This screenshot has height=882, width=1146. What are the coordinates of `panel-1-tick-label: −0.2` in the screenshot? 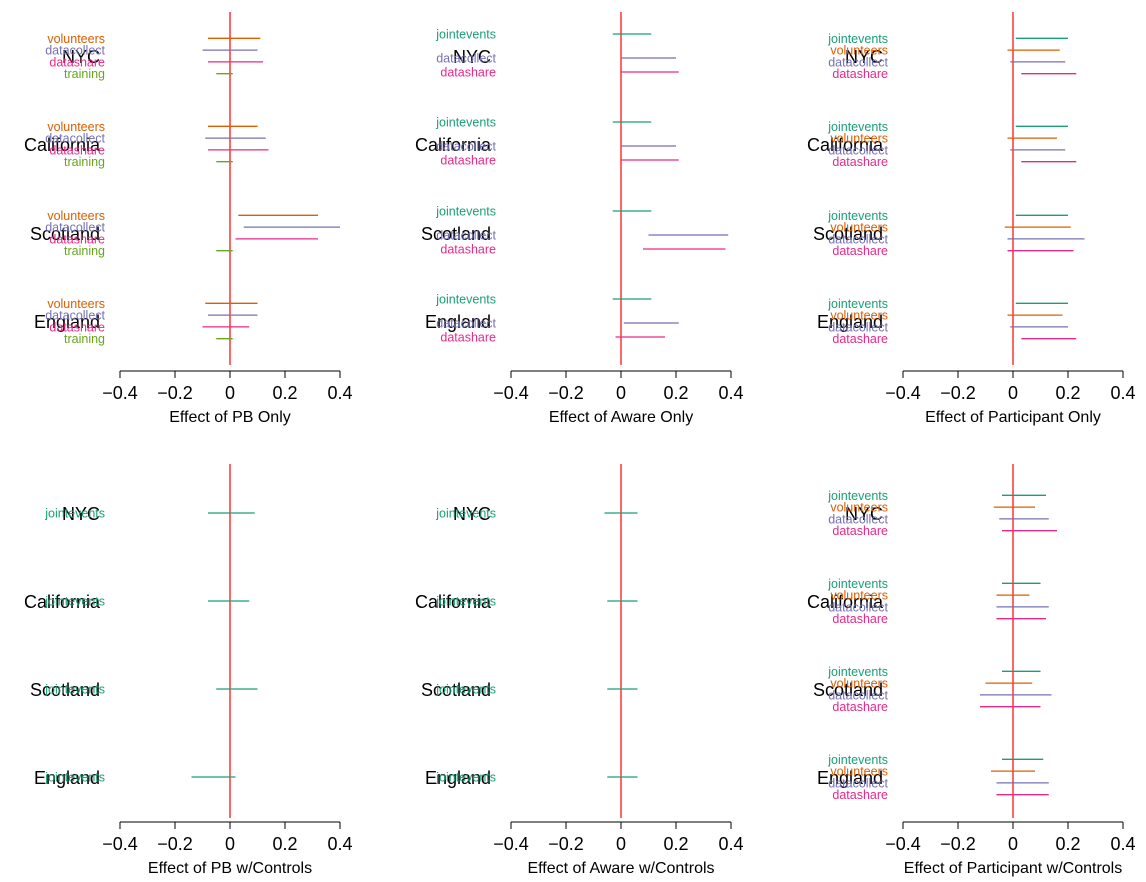 It's located at (175, 393).